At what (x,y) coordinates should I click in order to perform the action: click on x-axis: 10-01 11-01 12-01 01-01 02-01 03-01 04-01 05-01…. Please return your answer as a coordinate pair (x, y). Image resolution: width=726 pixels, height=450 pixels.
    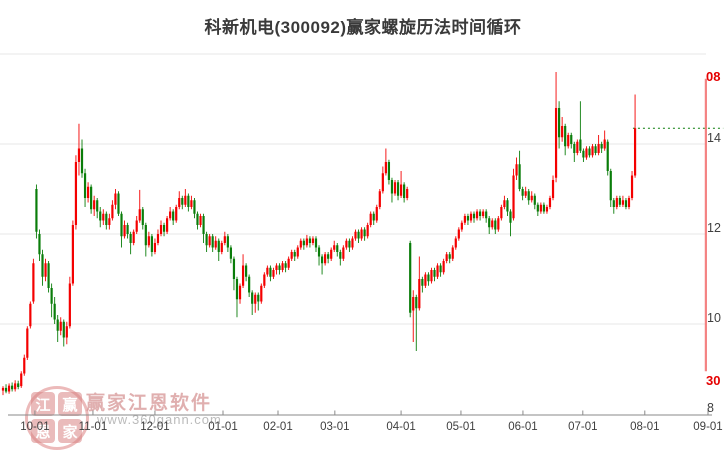
    Looking at the image, I should click on (365, 421).